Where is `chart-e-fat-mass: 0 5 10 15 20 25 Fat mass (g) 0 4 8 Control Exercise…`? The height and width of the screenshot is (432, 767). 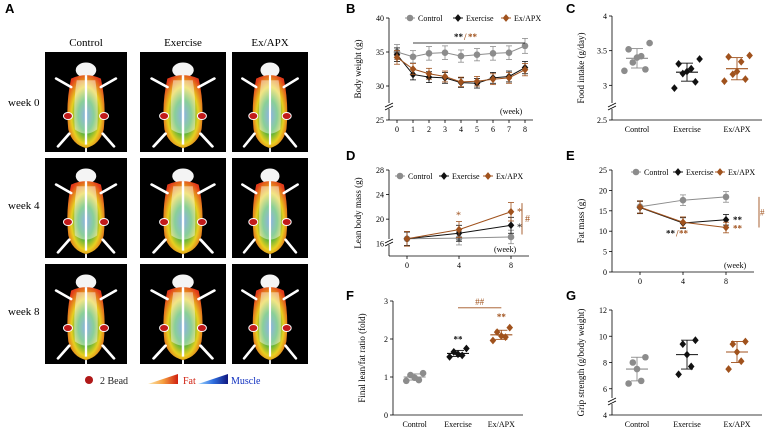 chart-e-fat-mass: 0 5 10 15 20 25 Fat mass (g) 0 4 8 Control Exercise… is located at coordinates (670, 226).